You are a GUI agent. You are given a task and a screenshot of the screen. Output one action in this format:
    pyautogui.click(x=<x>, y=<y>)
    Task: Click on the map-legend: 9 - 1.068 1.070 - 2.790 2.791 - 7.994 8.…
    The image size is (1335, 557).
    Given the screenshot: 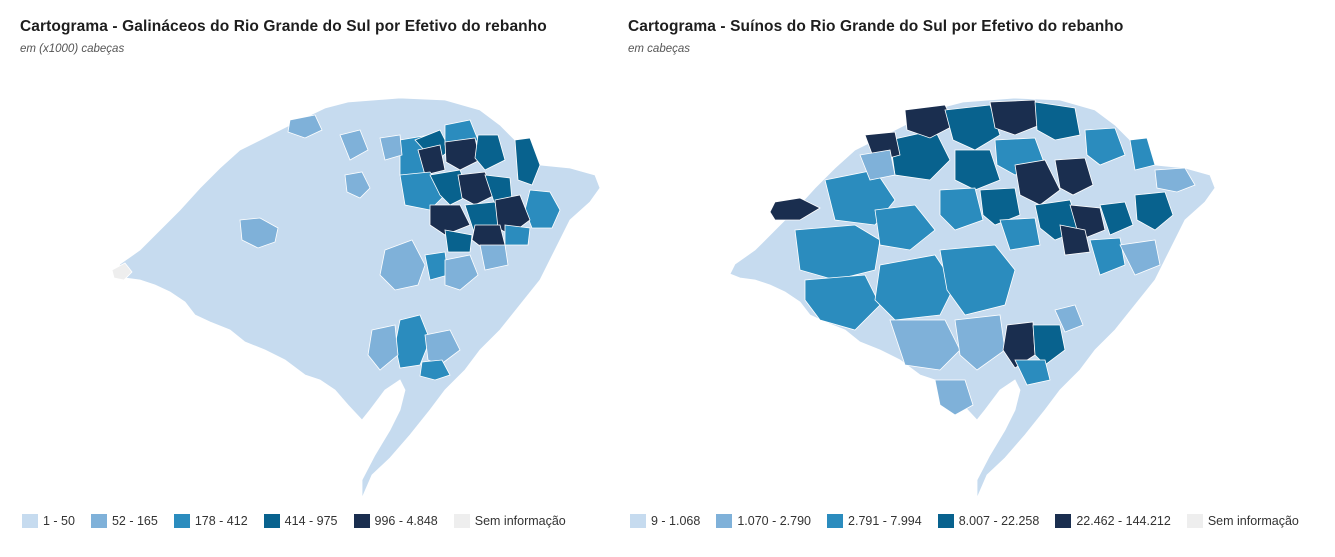 What is the action you would take?
    pyautogui.click(x=972, y=521)
    